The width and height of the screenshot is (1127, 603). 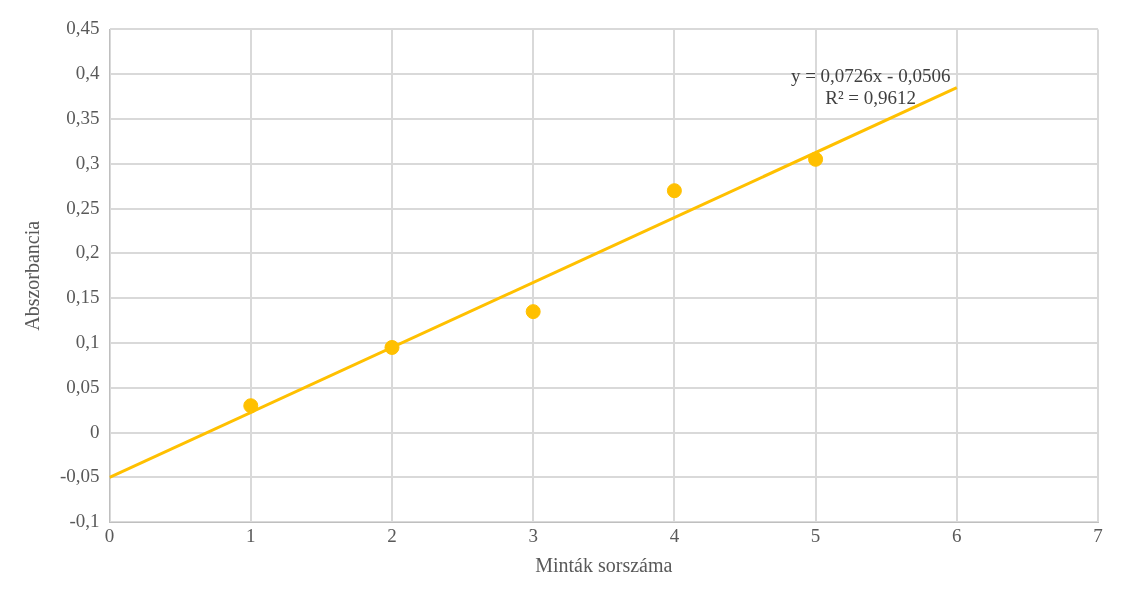 What do you see at coordinates (83, 28) in the screenshot?
I see `y-tick-label: 0,45` at bounding box center [83, 28].